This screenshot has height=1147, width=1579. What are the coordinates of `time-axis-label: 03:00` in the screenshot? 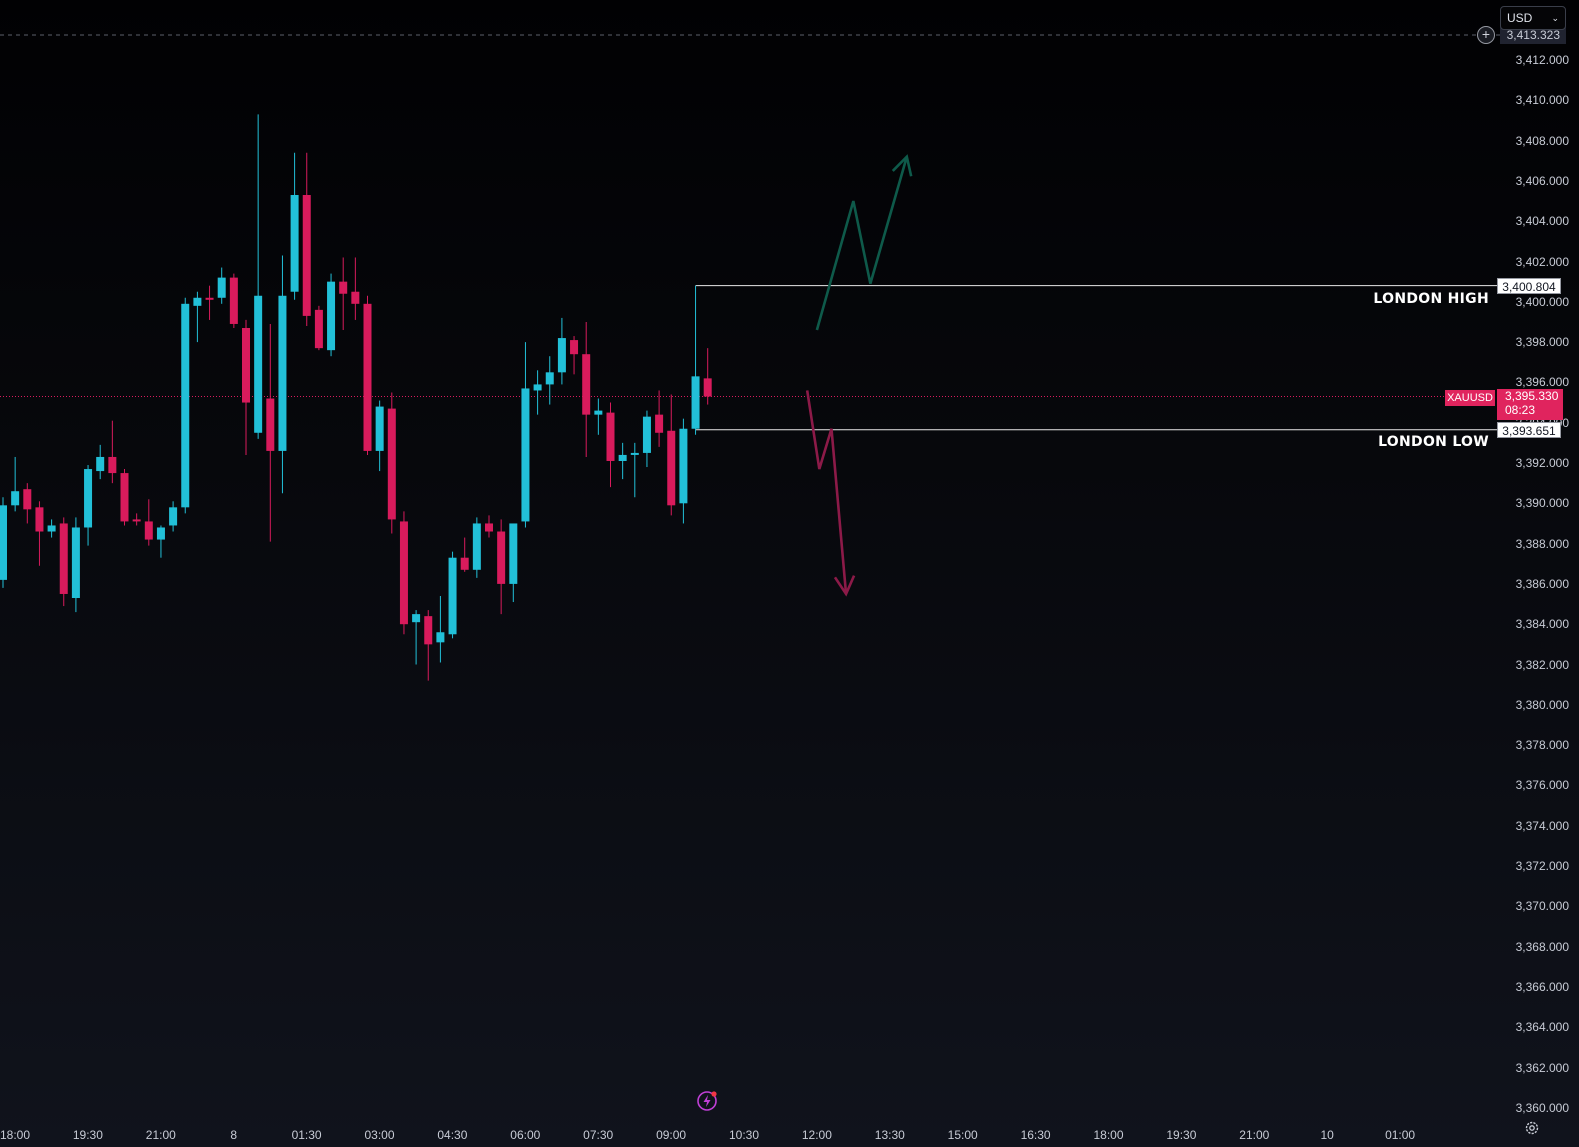 It's located at (379, 1135).